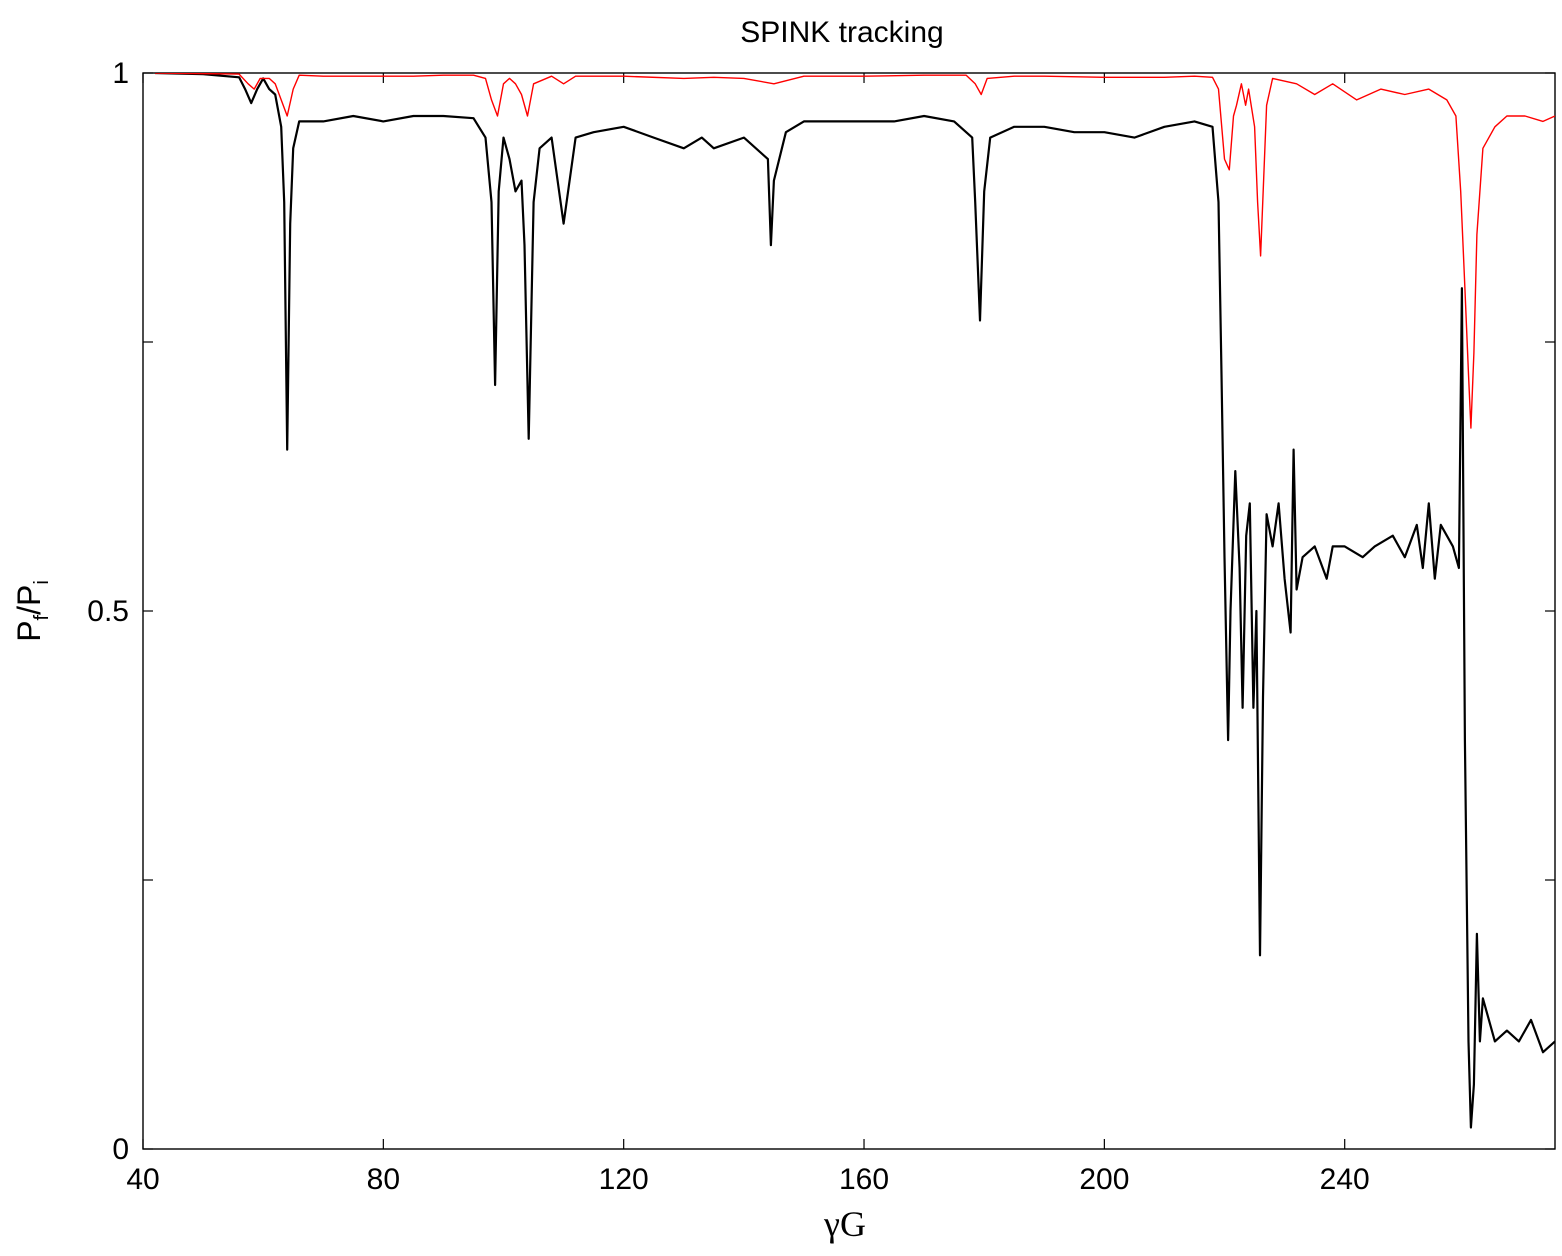 The width and height of the screenshot is (1562, 1256). Describe the element at coordinates (1104, 1179) in the screenshot. I see `x-tick-label: 200` at that location.